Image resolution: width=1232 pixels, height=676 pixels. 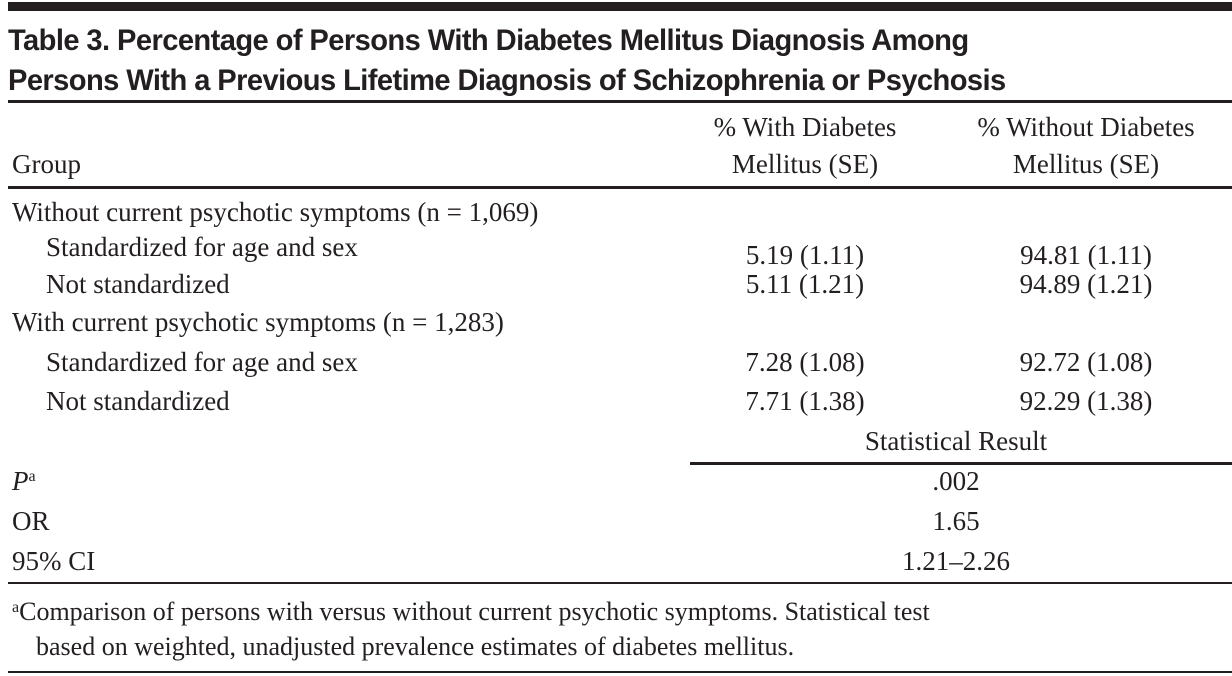 What do you see at coordinates (956, 441) in the screenshot?
I see `statistical-result-header: Statistical Result` at bounding box center [956, 441].